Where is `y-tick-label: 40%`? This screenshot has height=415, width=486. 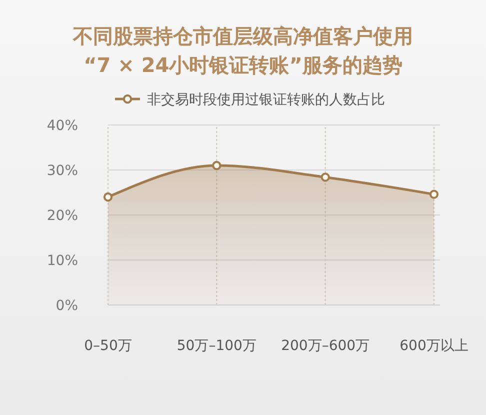 y-tick-label: 40% is located at coordinates (62, 126).